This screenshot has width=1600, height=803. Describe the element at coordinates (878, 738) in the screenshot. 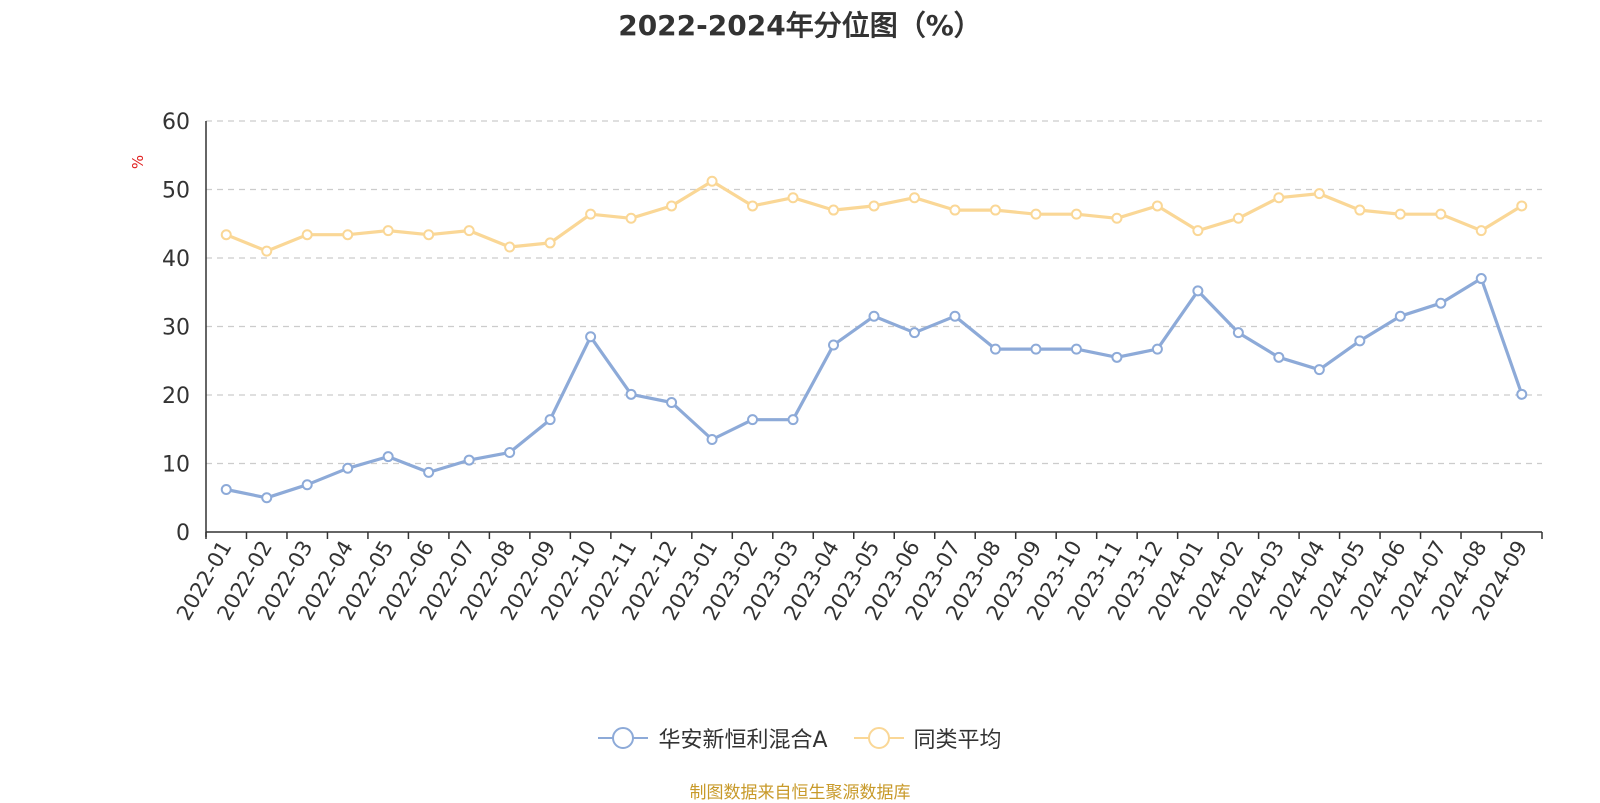

I see `legend-swatch-peer-average` at that location.